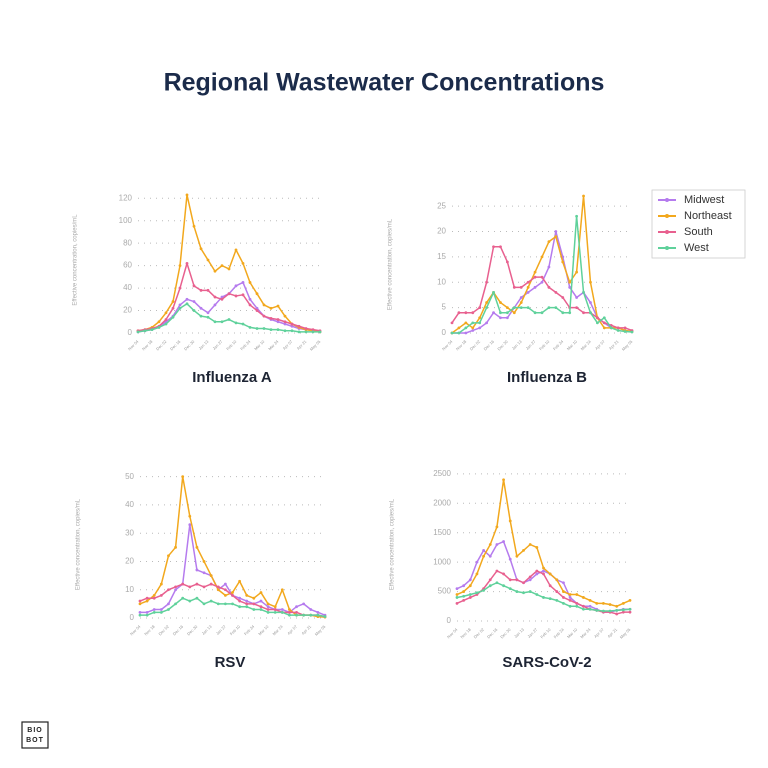  What do you see at coordinates (442, 561) in the screenshot?
I see `y-tick-label: 1000` at bounding box center [442, 561].